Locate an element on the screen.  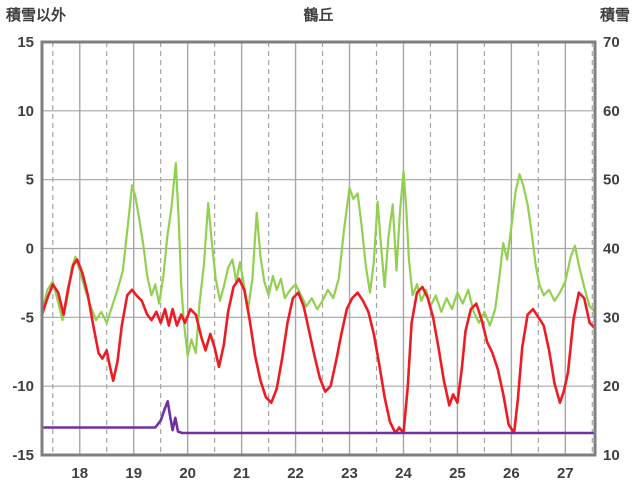
left-axis-title: 積雪以外 is located at coordinates (36, 15).